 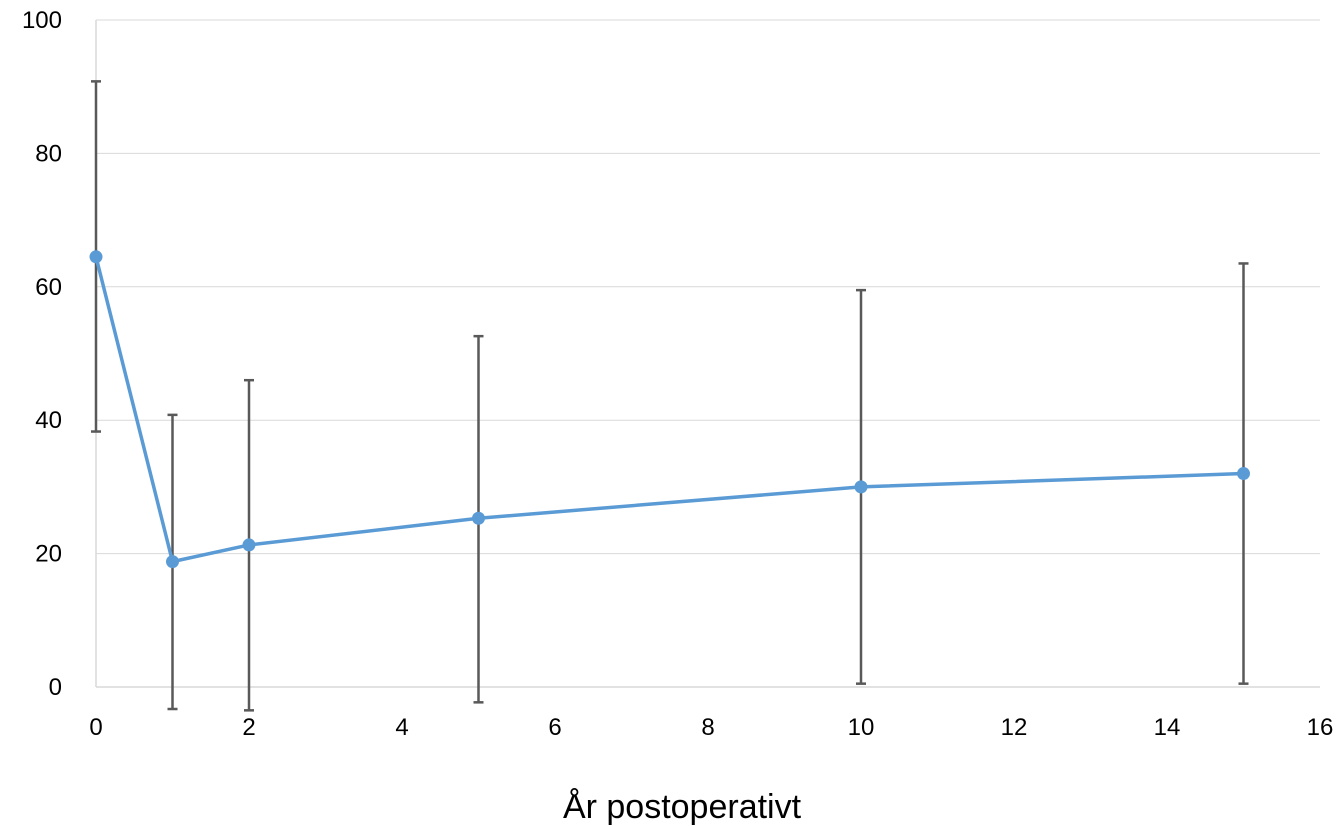 I want to click on x-tick-labels: 0 2 4 6 8 10 12 14 16, so click(x=711, y=727).